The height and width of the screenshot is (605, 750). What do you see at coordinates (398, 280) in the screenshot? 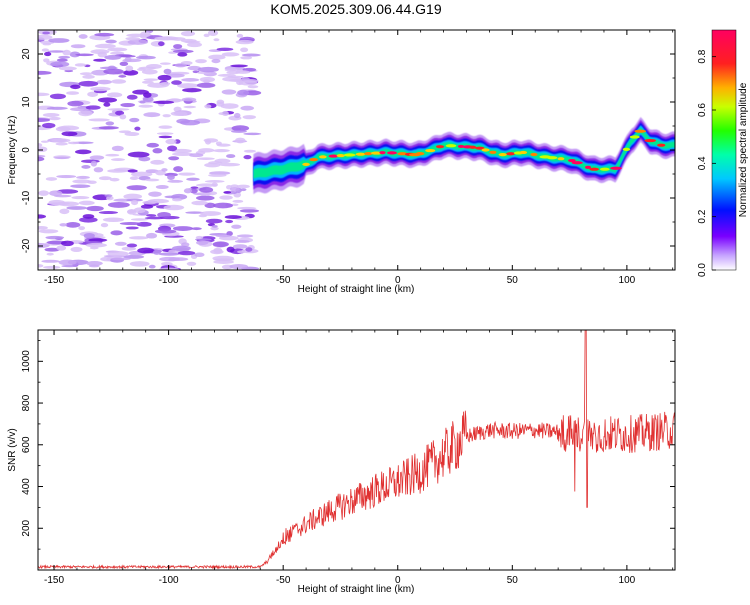
I see `x-tick-label: 0` at bounding box center [398, 280].